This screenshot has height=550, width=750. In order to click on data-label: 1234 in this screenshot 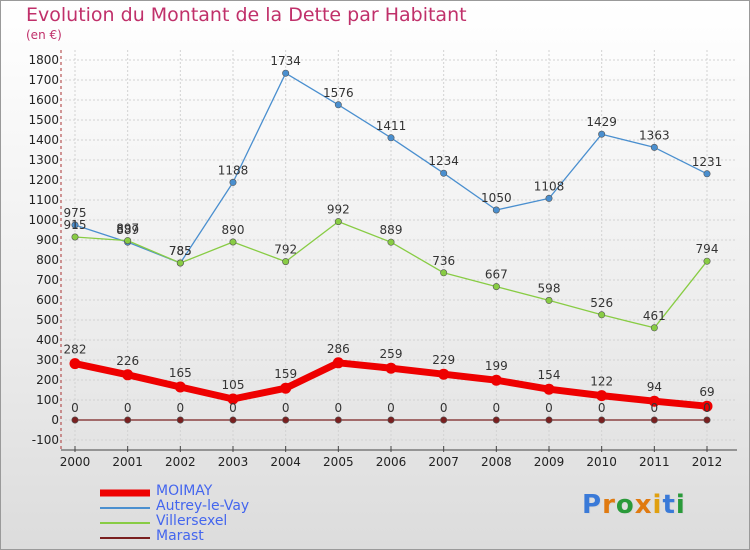, I will do `click(443, 161)`.